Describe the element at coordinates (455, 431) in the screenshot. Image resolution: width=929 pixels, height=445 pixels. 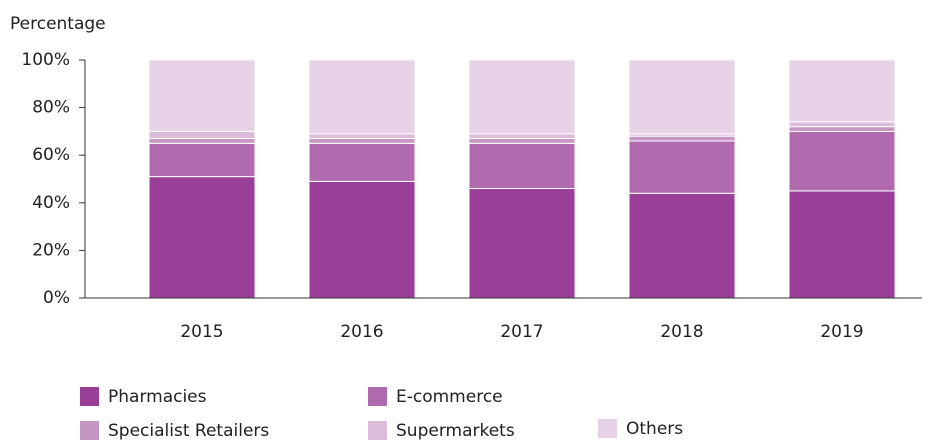
I see `legend-label: Supermarkets` at that location.